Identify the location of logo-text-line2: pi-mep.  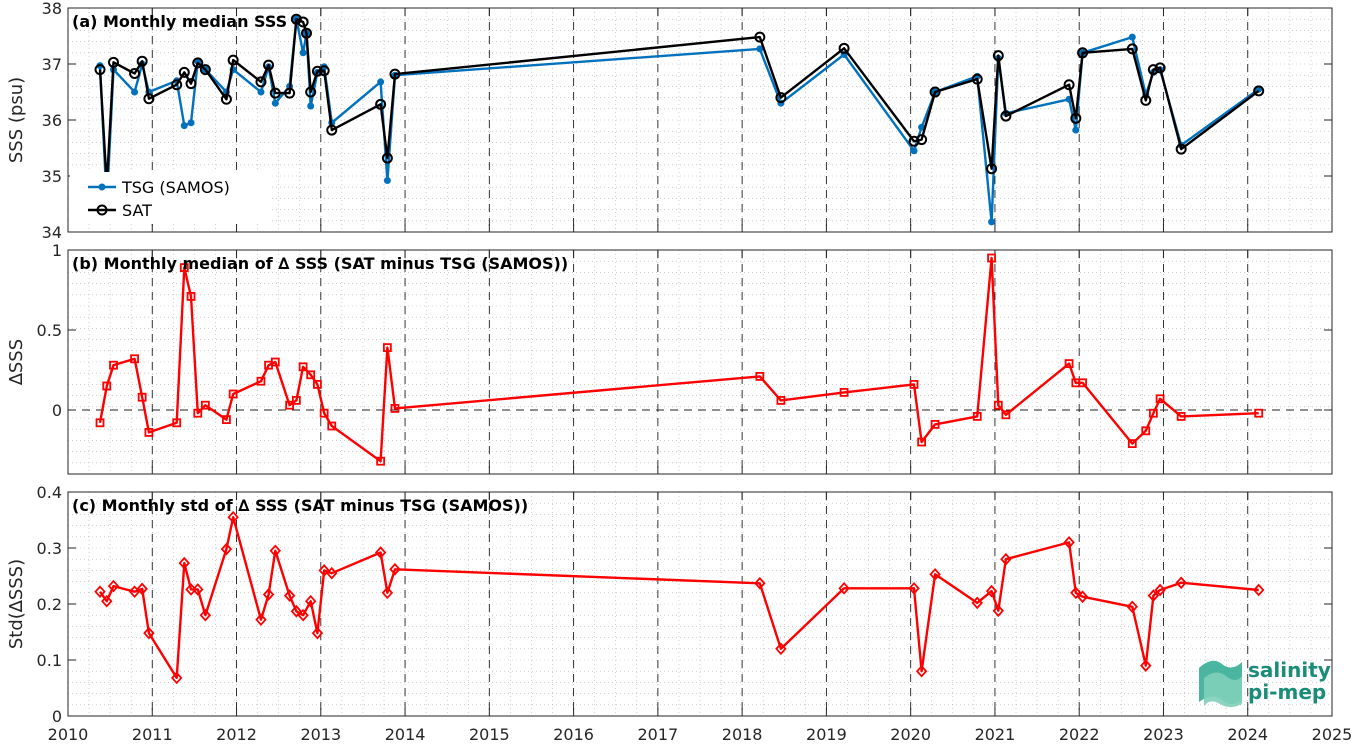
(1287, 692).